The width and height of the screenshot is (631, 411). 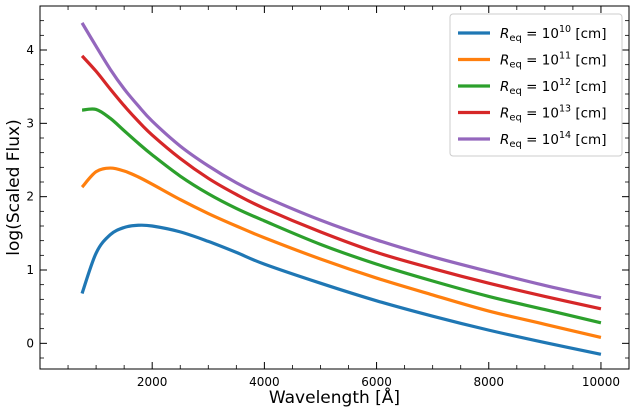 What do you see at coordinates (601, 382) in the screenshot?
I see `x-tick-label: 10000` at bounding box center [601, 382].